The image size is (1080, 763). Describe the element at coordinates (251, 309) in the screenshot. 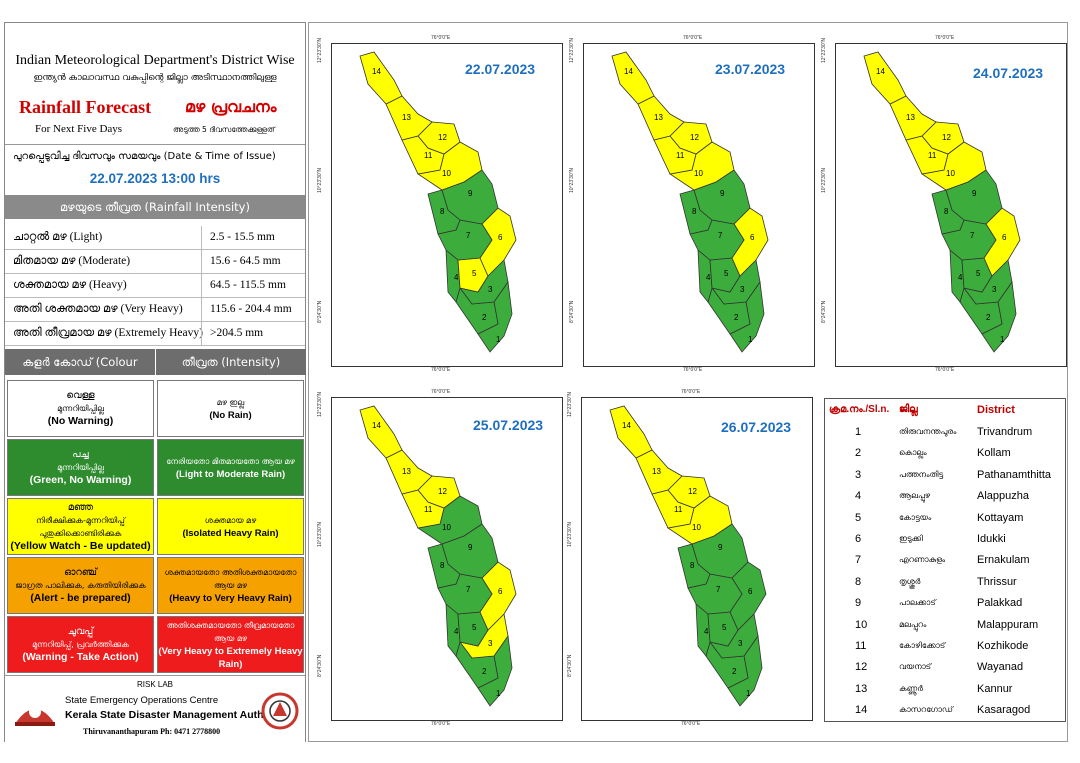

I see `intensity-range: 115.6 - 204.4 mm` at that location.